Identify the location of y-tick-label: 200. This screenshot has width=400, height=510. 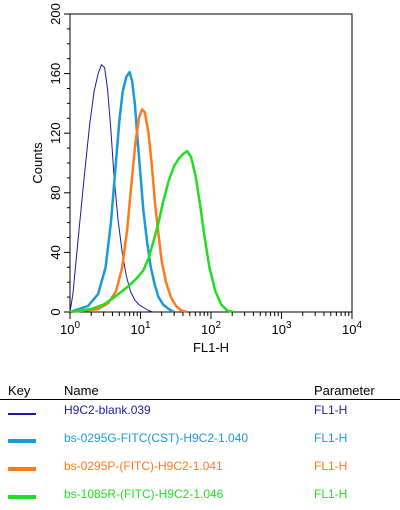
(55, 14).